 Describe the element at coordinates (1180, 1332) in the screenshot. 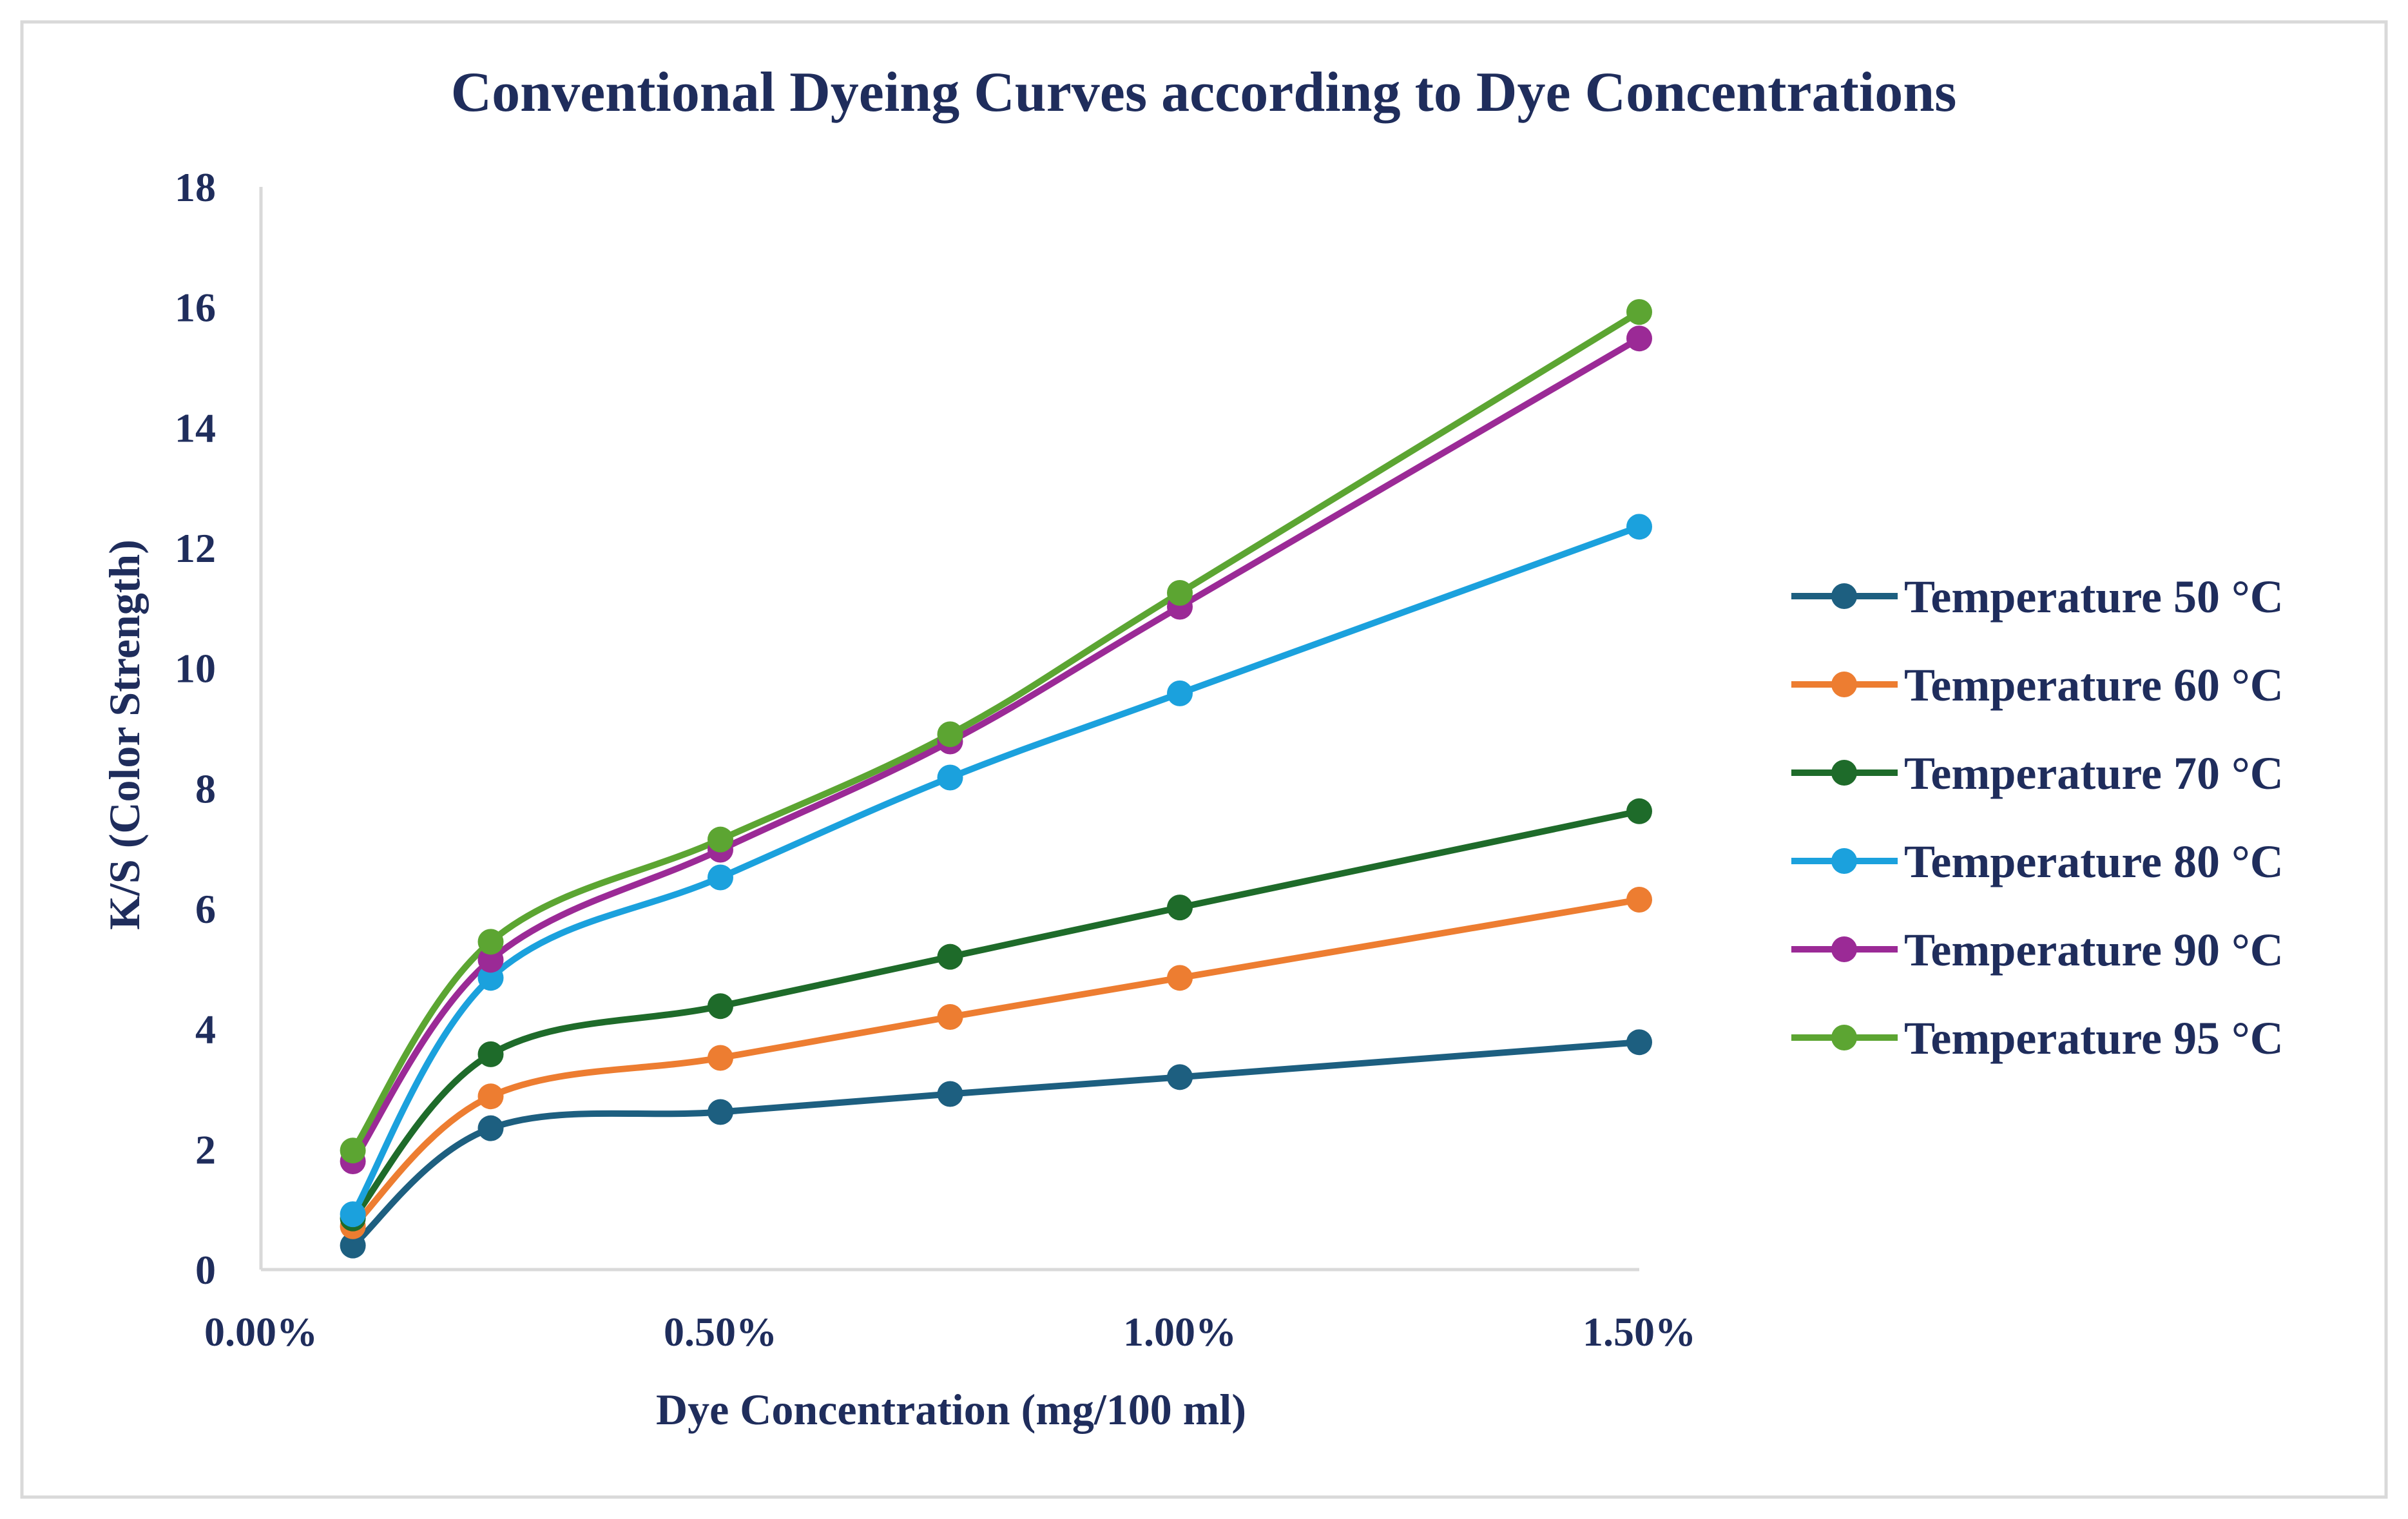

I see `x-tick-label: 1.00%` at that location.